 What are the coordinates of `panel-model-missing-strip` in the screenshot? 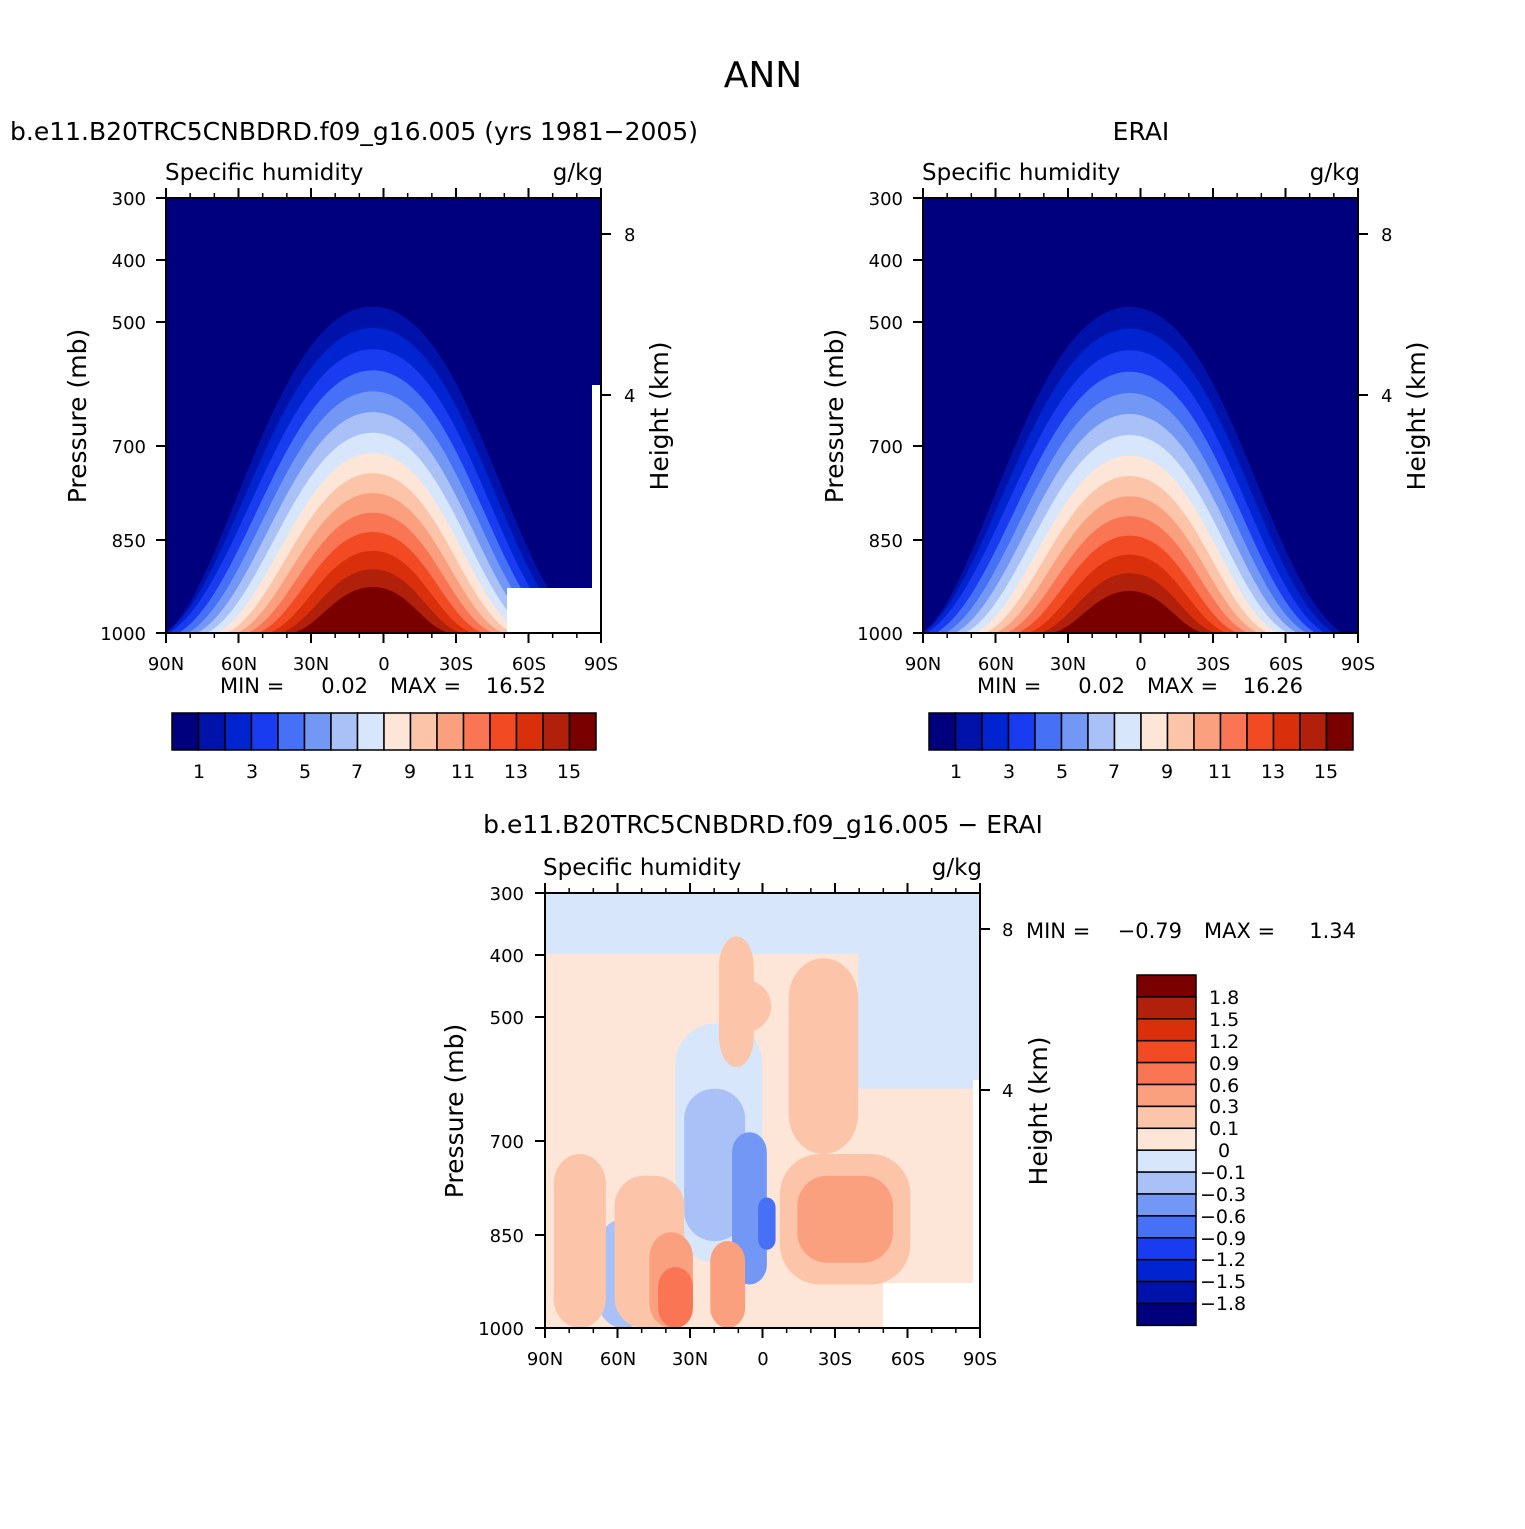 It's located at (596, 486).